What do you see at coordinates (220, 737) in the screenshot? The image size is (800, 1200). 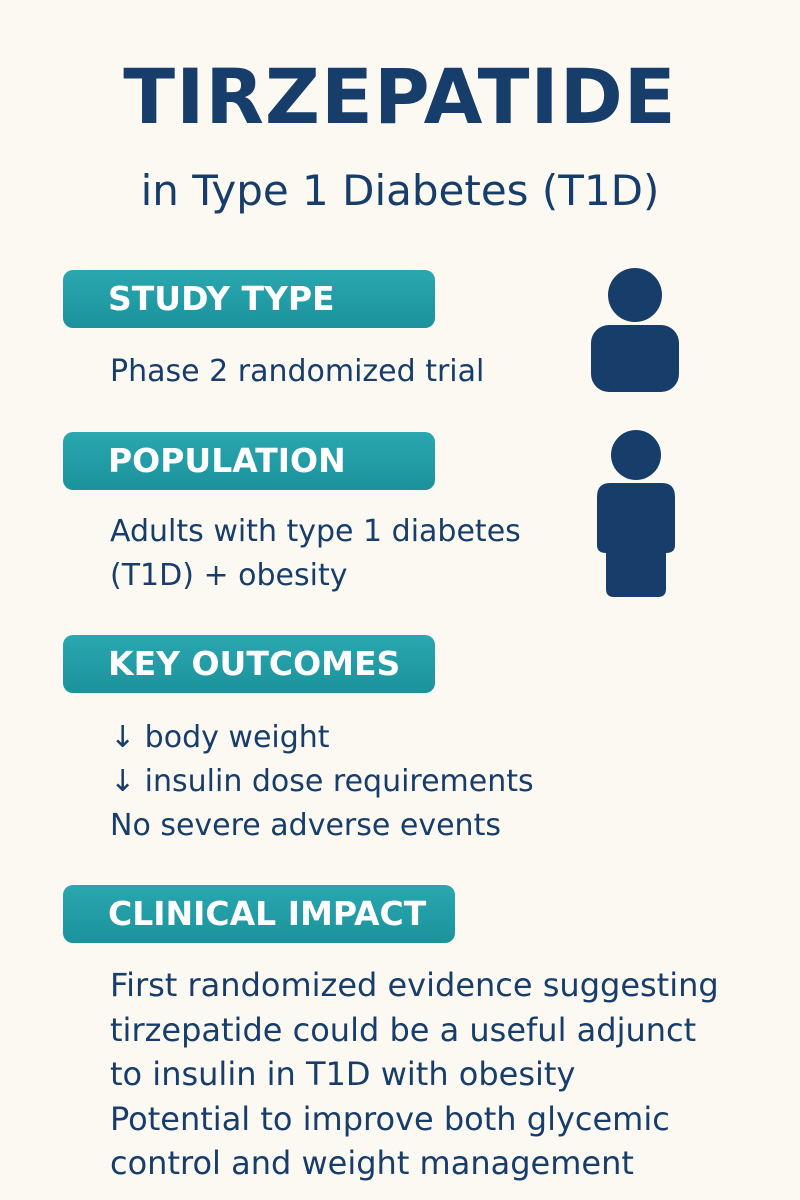 I see `body-text: ↓ body weight` at bounding box center [220, 737].